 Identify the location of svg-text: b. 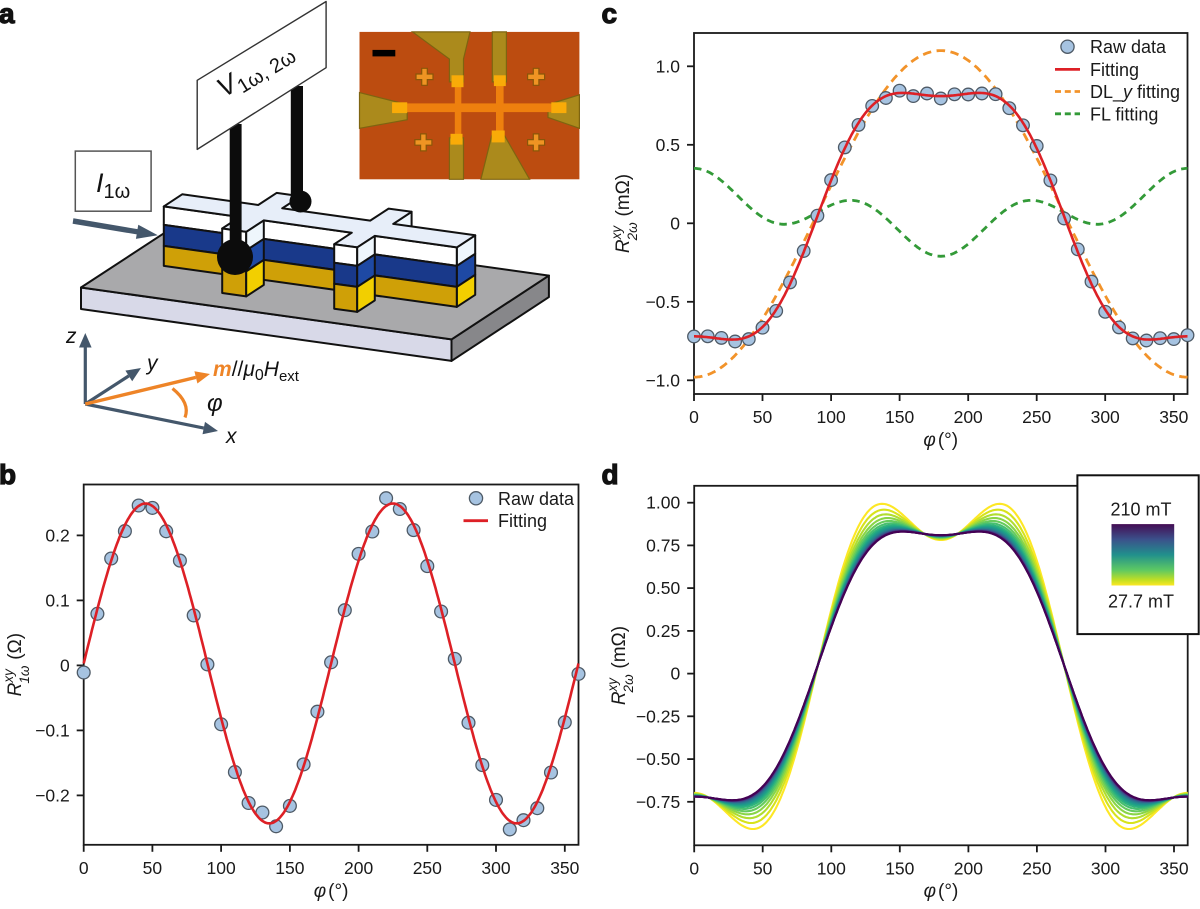
(8, 474).